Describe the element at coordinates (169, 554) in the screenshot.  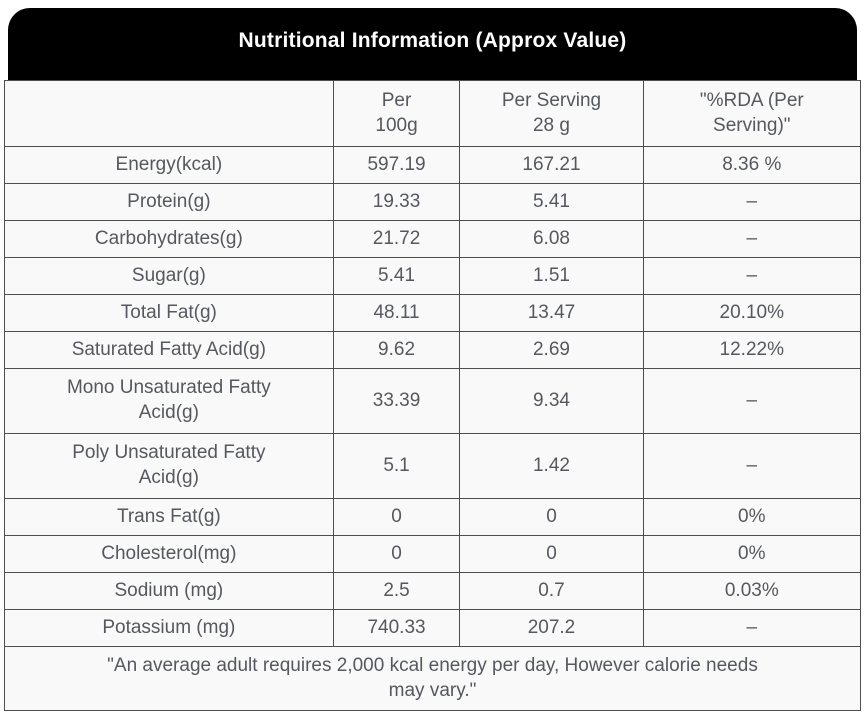
I see `row-label: Cholesterol(mg)` at that location.